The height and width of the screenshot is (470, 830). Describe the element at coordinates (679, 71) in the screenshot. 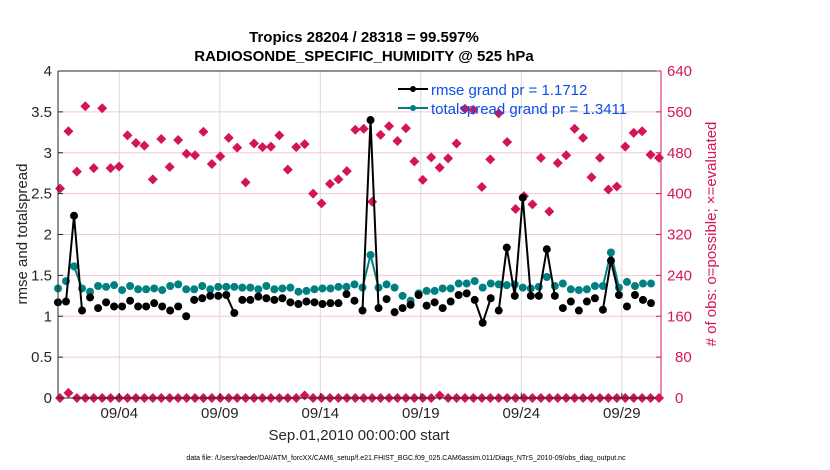

I see `right-tick-label: 640` at that location.